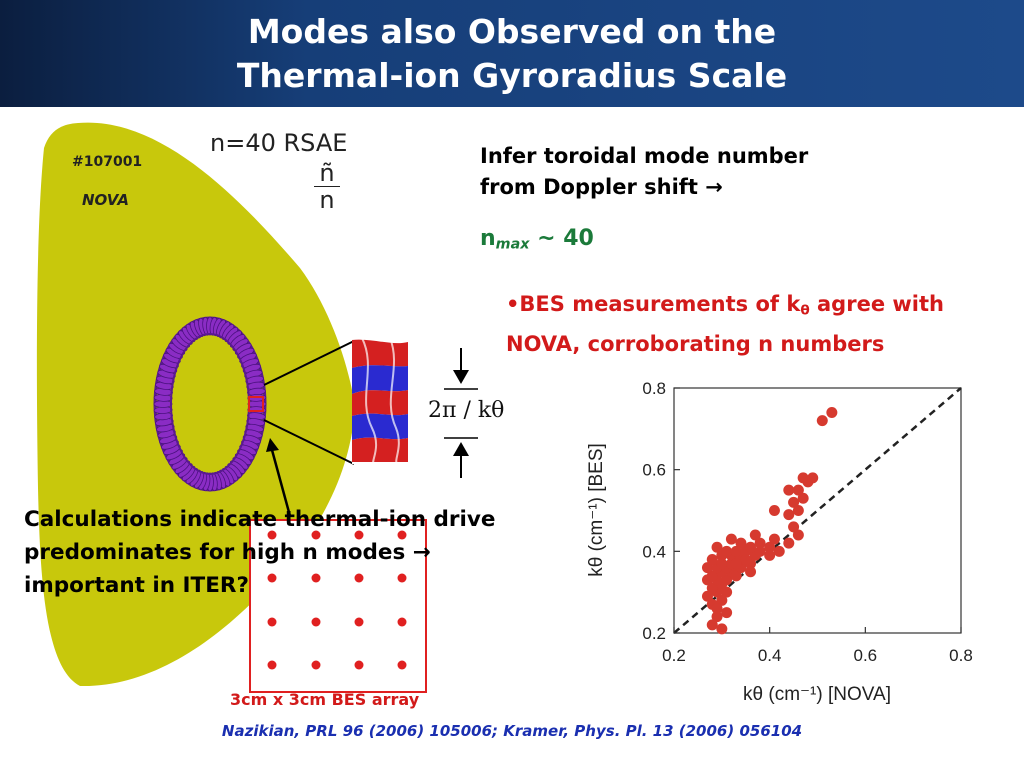 This screenshot has width=1024, height=768. Describe the element at coordinates (695, 344) in the screenshot. I see `bes-line-2: NOVA, corroborating n numbers` at that location.